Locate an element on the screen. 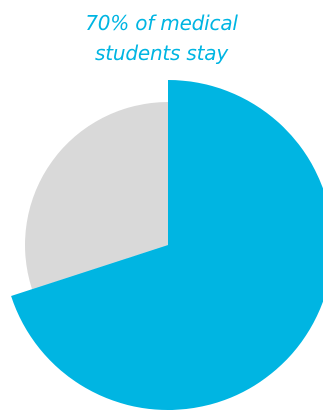  chart-title-line-1: 70% of medical is located at coordinates (161, 23).